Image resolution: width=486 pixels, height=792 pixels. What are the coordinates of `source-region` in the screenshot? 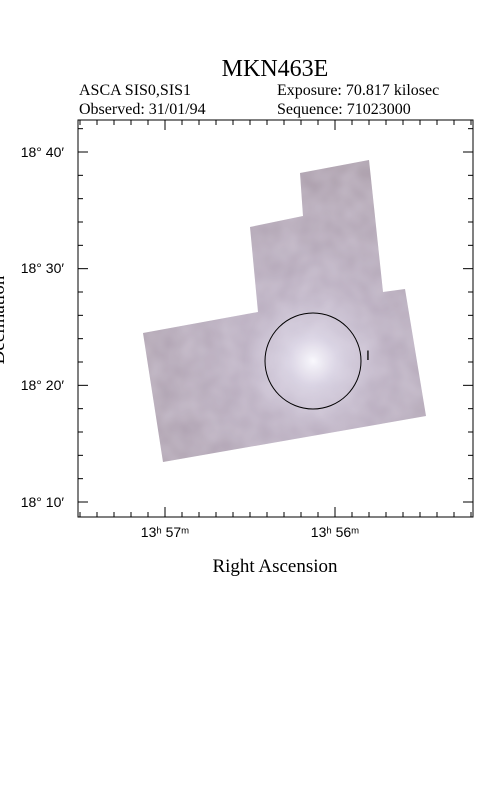 It's located at (313, 361).